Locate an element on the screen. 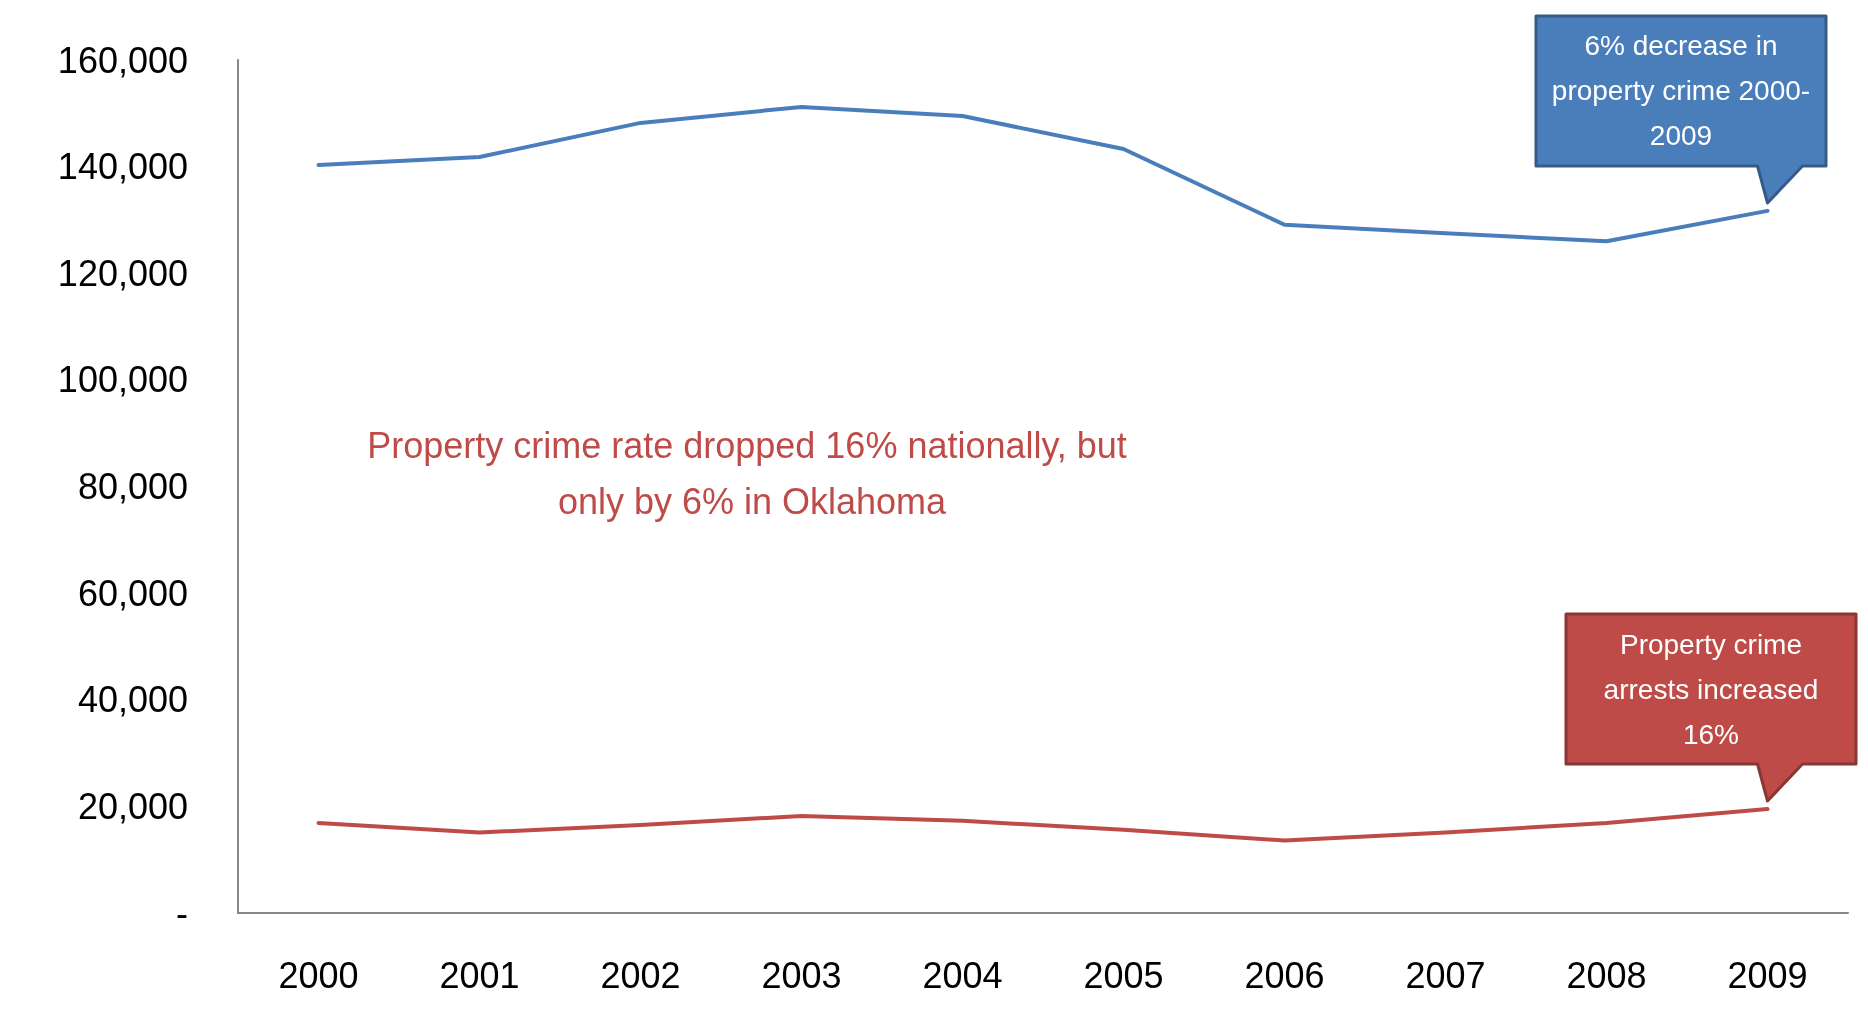 The height and width of the screenshot is (1017, 1868). y-tick-label: 40,000 is located at coordinates (132, 700).